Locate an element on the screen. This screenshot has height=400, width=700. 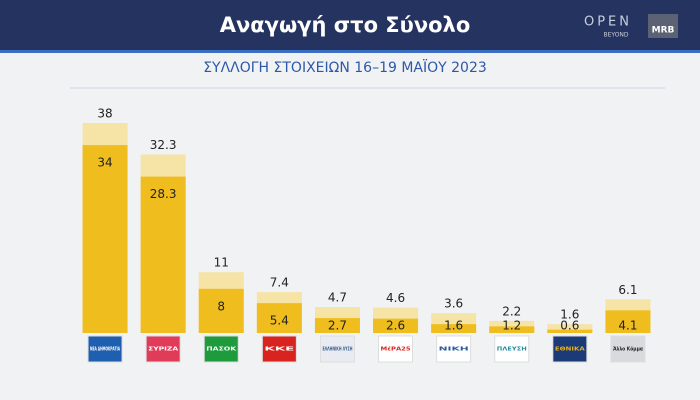
x-tick-label: ΠΑΣΟΚ is located at coordinates (221, 350).